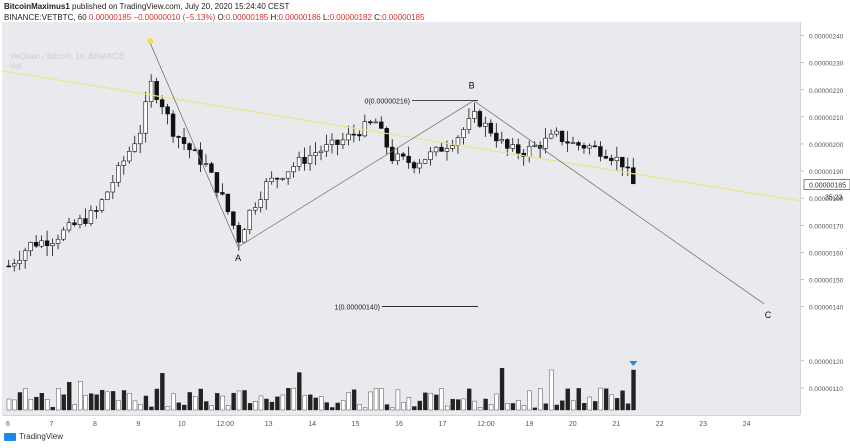 The height and width of the screenshot is (448, 850). What do you see at coordinates (350, 17) in the screenshot?
I see `l-value: 0.00000182` at bounding box center [350, 17].